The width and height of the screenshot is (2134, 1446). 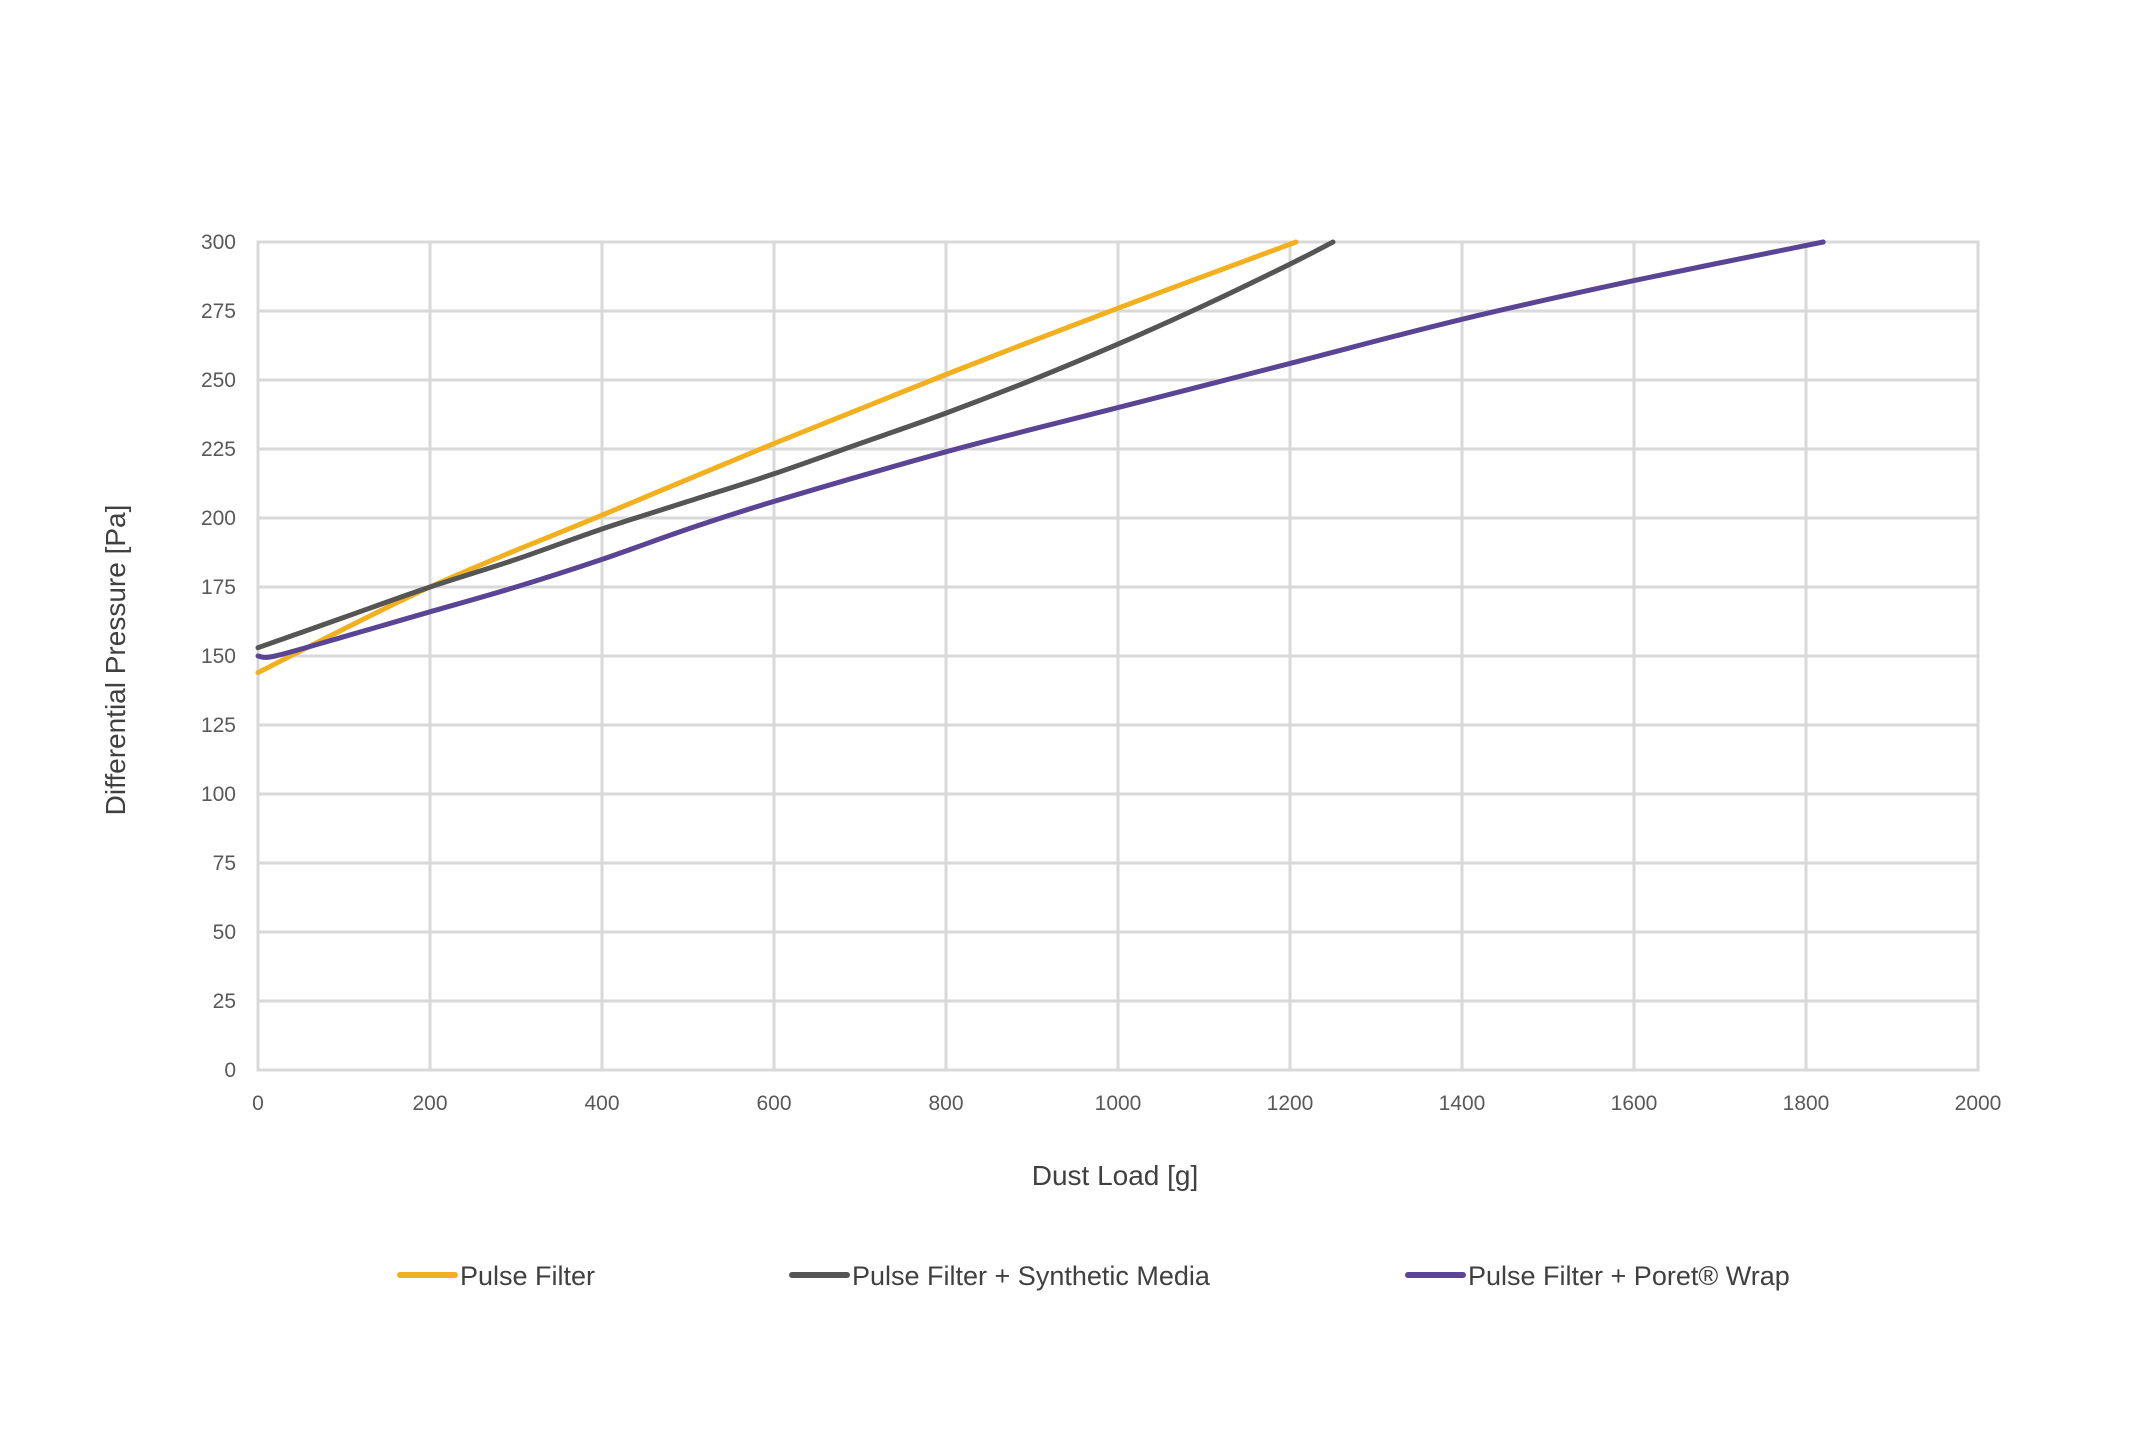 I want to click on x-tick-label: 600, so click(x=773, y=1103).